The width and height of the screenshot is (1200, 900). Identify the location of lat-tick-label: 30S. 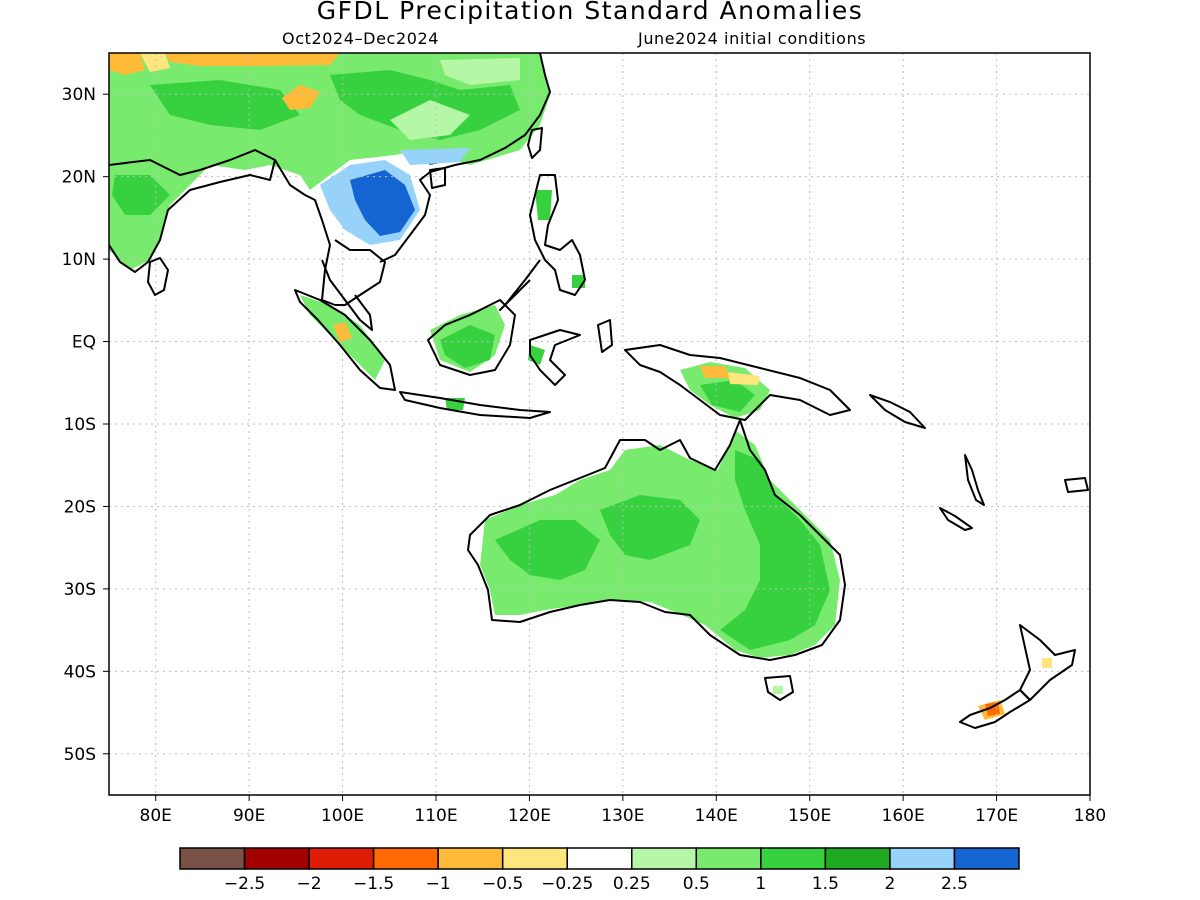
(80, 590).